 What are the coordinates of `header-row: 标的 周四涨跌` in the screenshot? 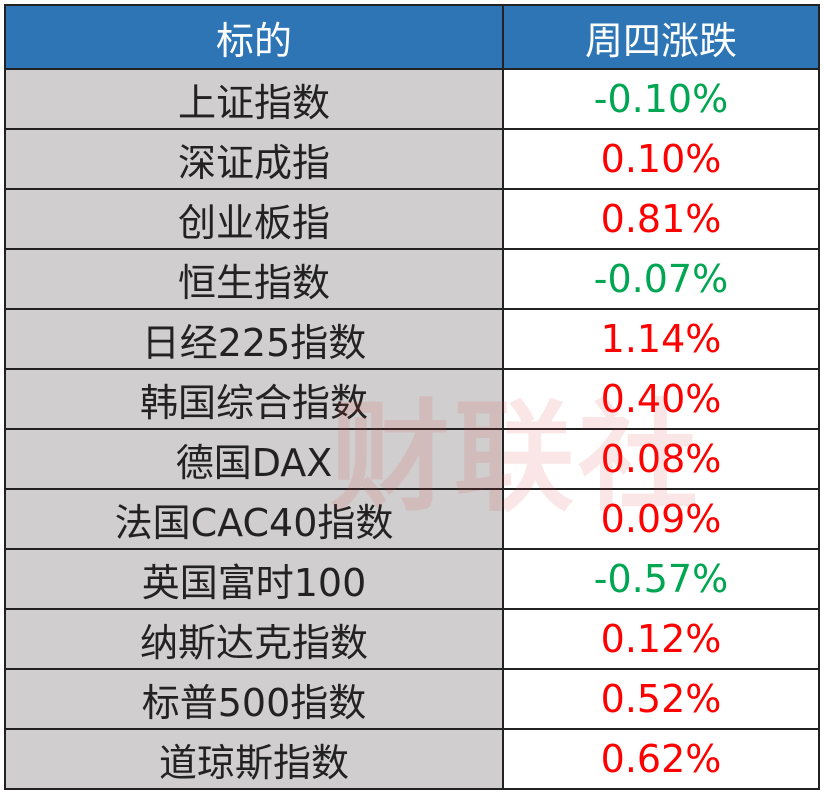 It's located at (413, 38).